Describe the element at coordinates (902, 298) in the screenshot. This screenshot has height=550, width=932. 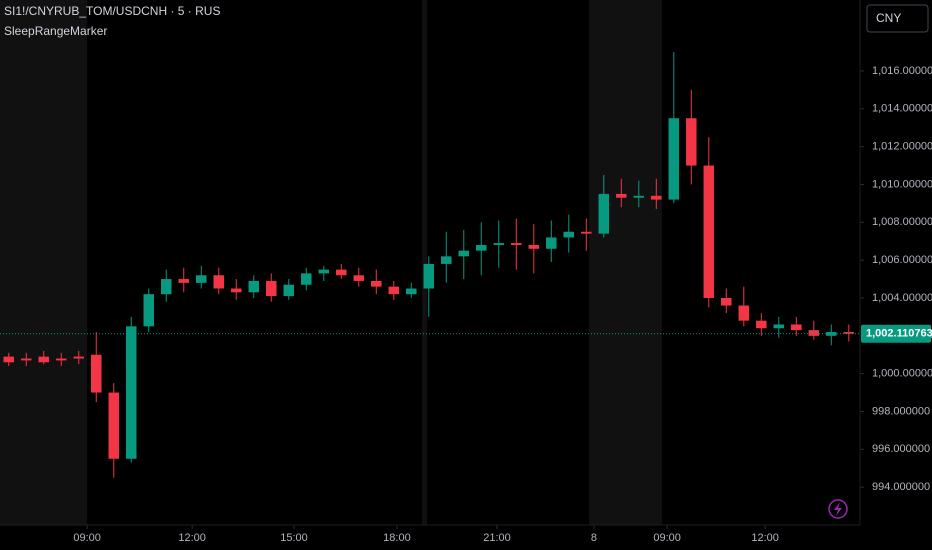
I see `y-tick-label: 1,004.000000` at that location.